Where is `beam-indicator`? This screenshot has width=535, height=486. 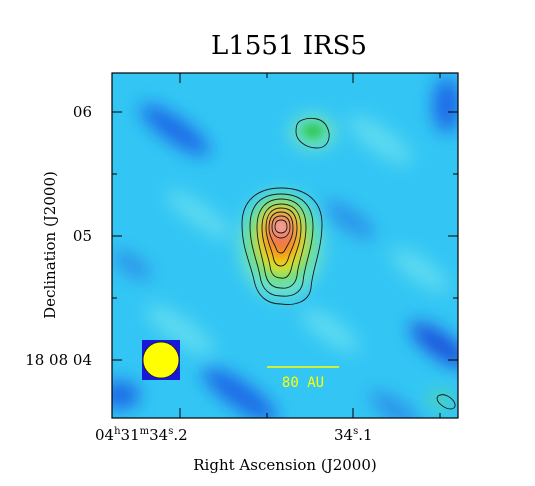
beam-indicator is located at coordinates (161, 360).